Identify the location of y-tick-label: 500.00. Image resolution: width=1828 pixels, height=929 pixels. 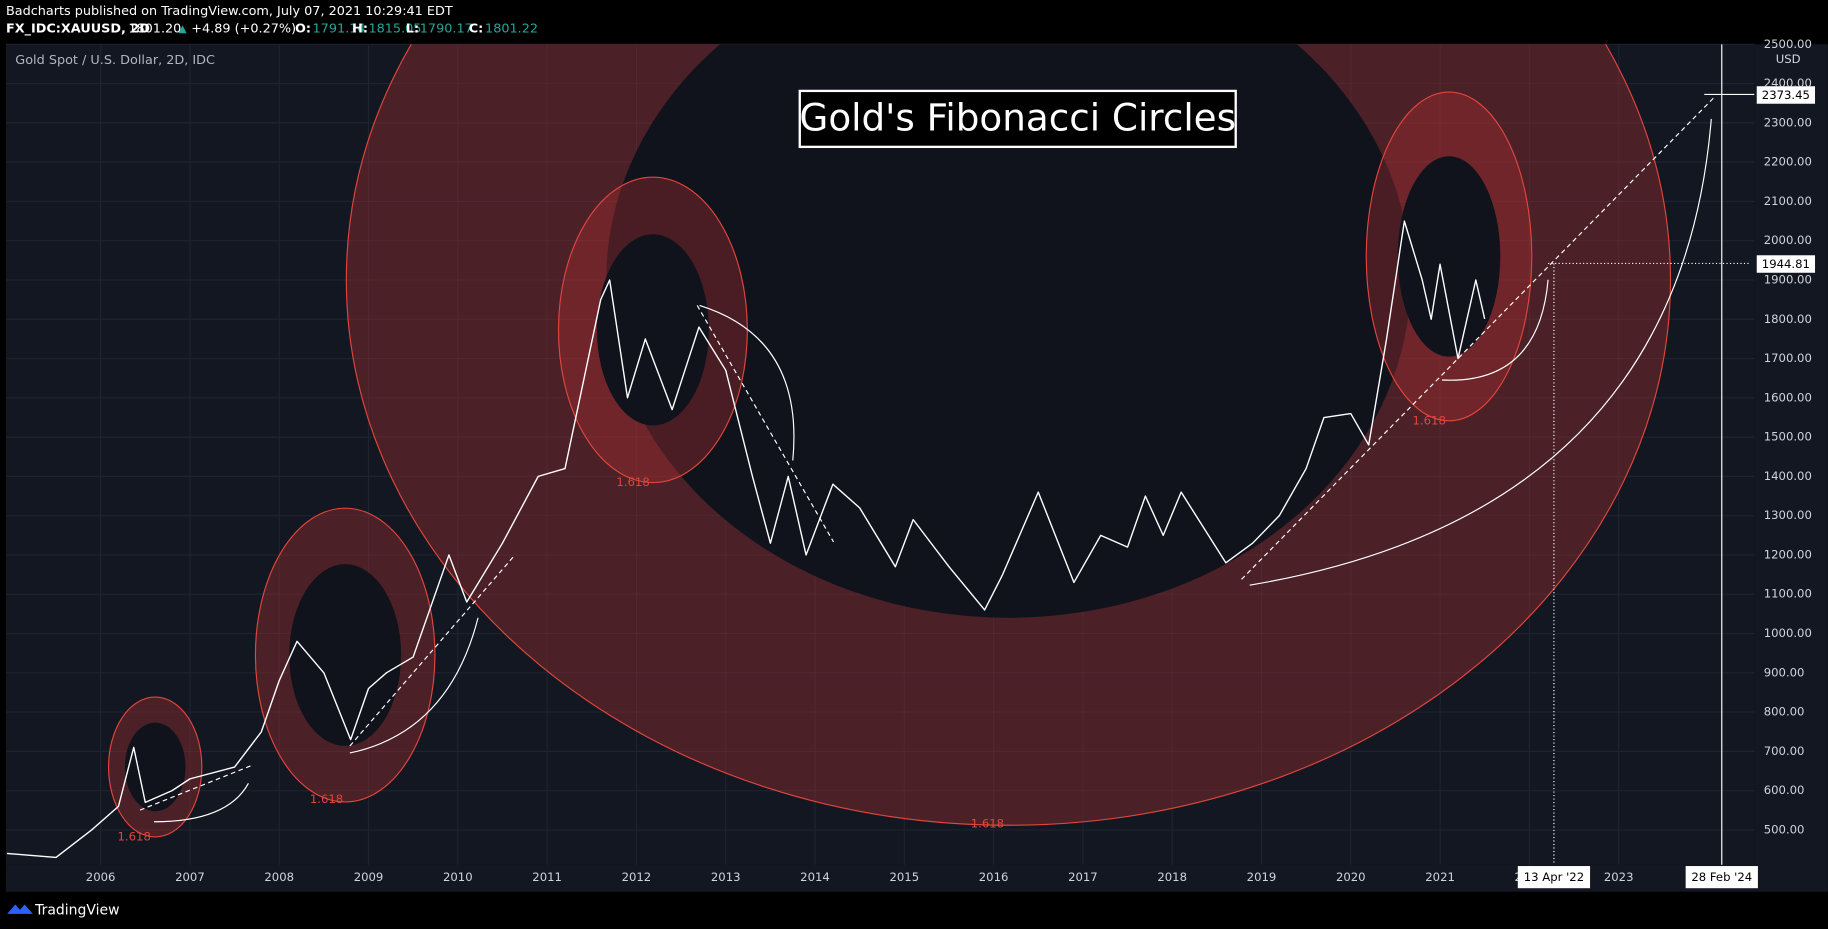
(1784, 829).